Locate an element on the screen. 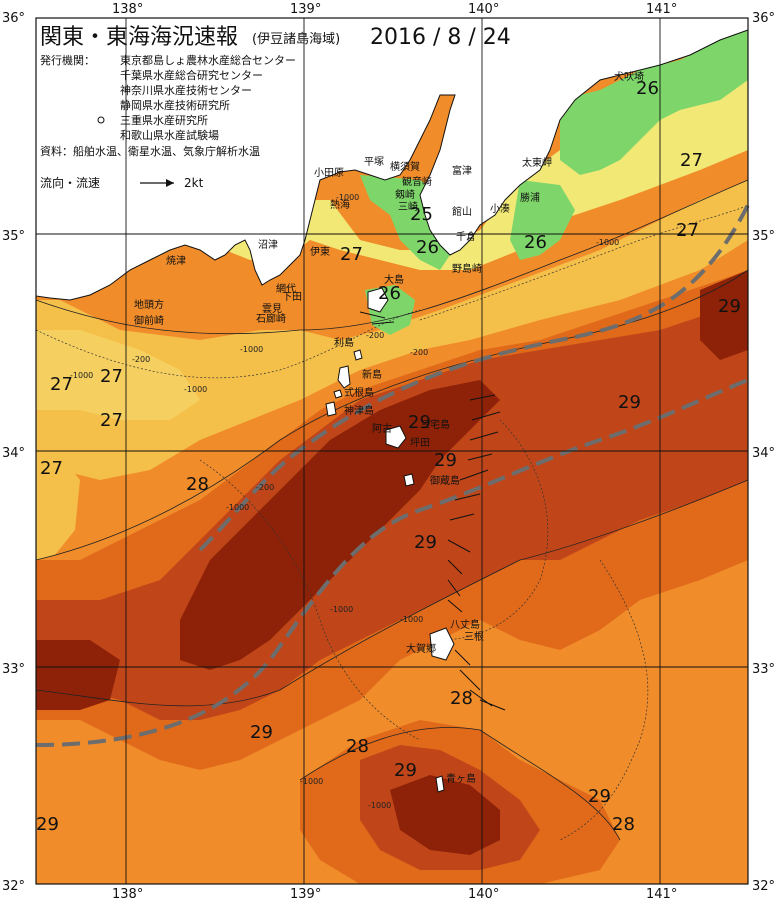  place-label: 三崎 is located at coordinates (408, 206).